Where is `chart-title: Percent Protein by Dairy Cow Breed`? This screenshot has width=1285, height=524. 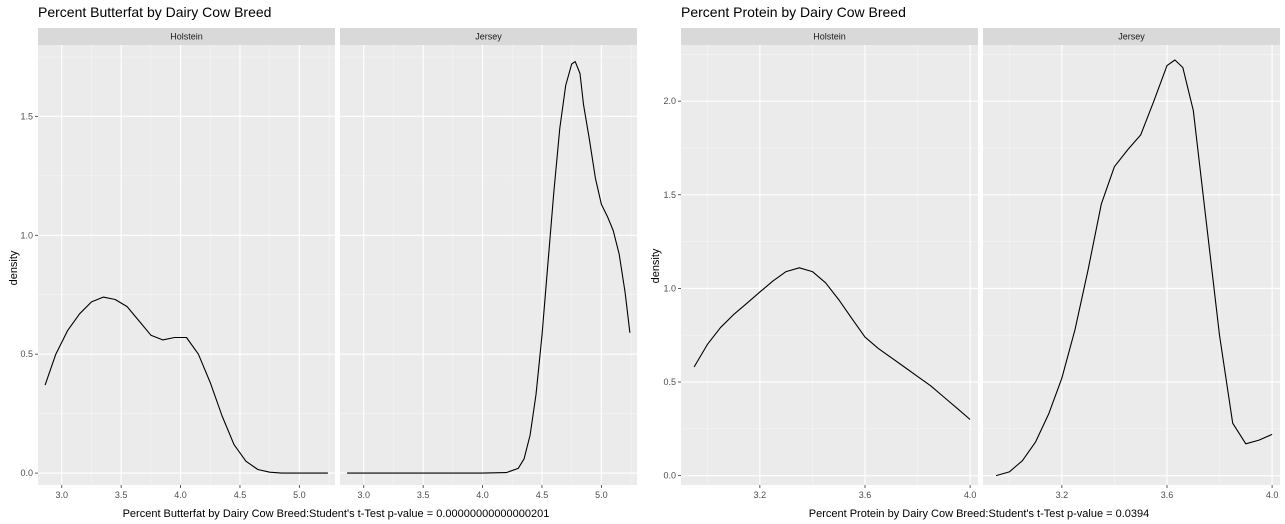
chart-title: Percent Protein by Dairy Cow Breed is located at coordinates (793, 12).